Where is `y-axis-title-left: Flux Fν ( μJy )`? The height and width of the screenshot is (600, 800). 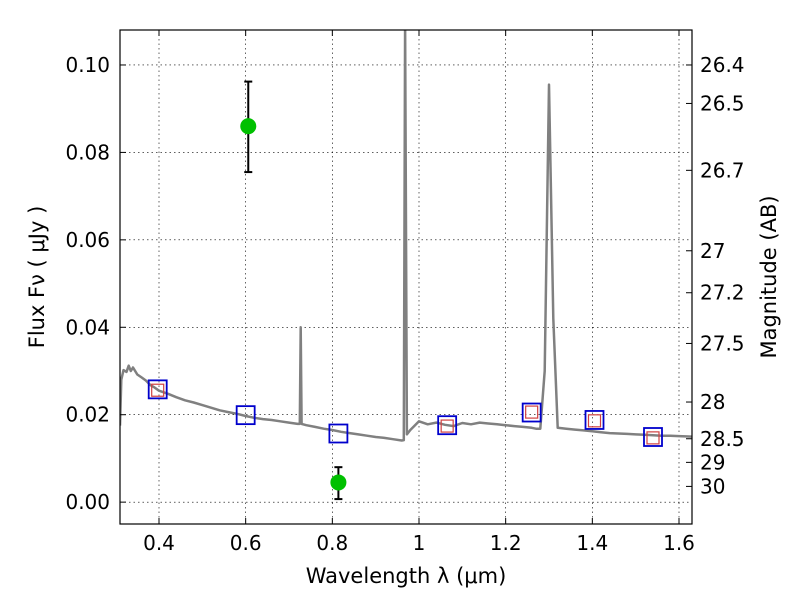
y-axis-title-left: Flux Fν ( μJy ) is located at coordinates (37, 277).